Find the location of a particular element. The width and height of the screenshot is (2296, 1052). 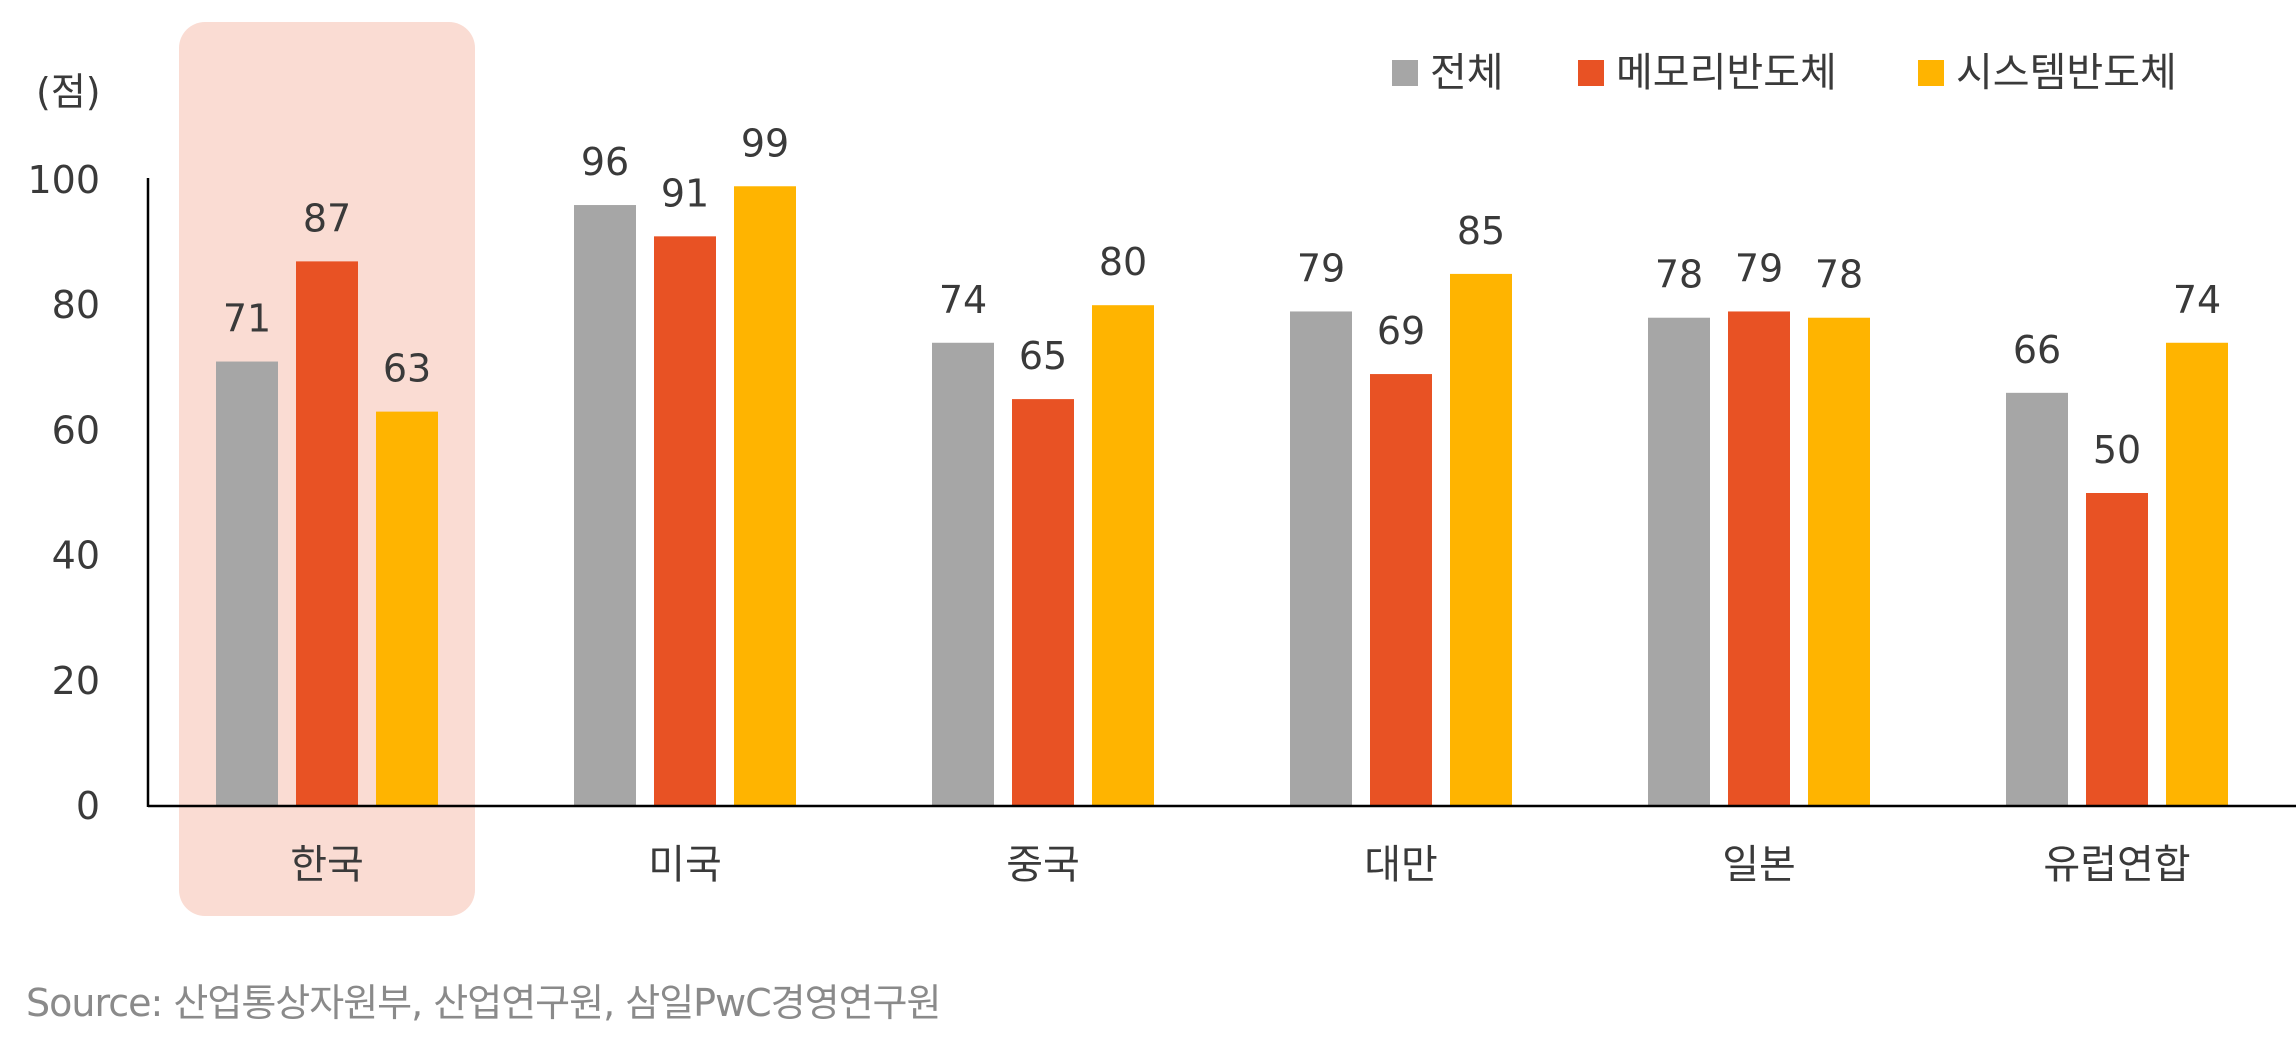

category-label: 일본 is located at coordinates (1759, 865).